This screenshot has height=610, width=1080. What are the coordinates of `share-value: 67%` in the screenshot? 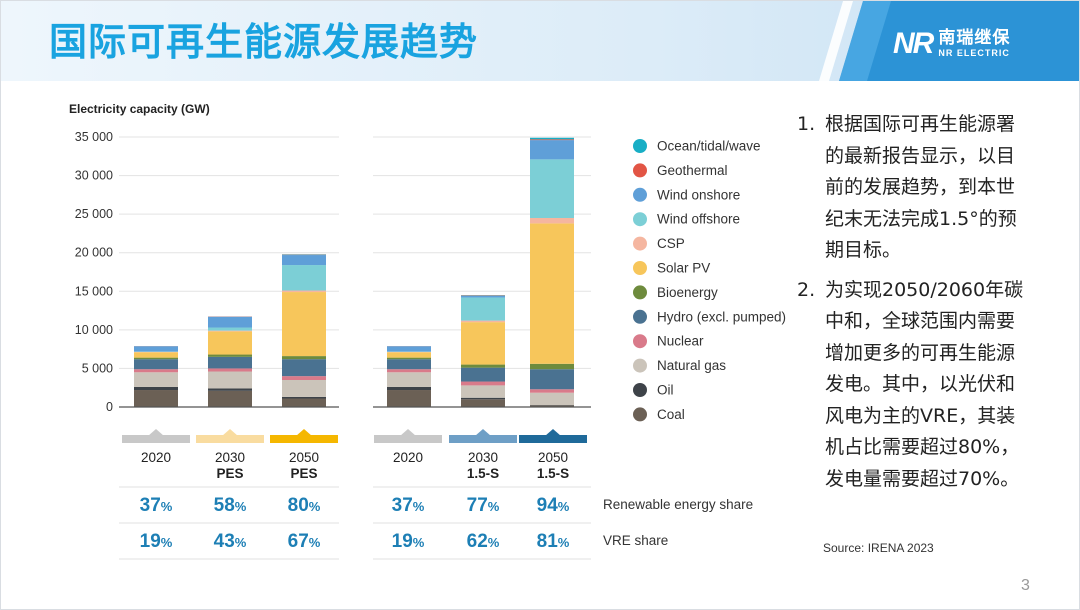 It's located at (304, 541).